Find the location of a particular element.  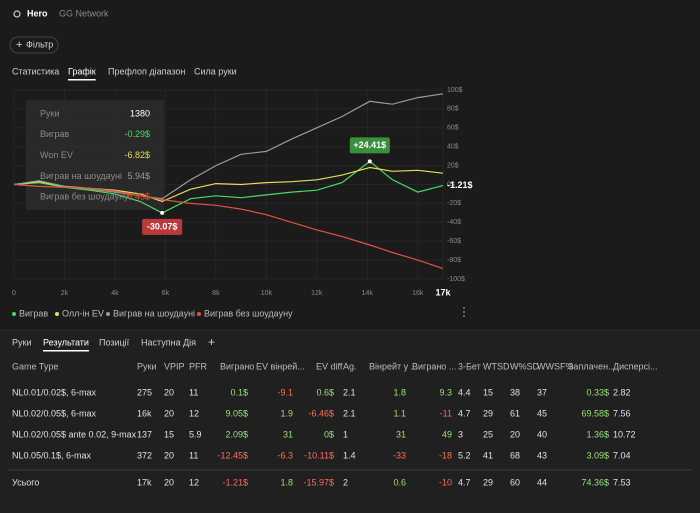

table-cell: 2.82 is located at coordinates (622, 392).